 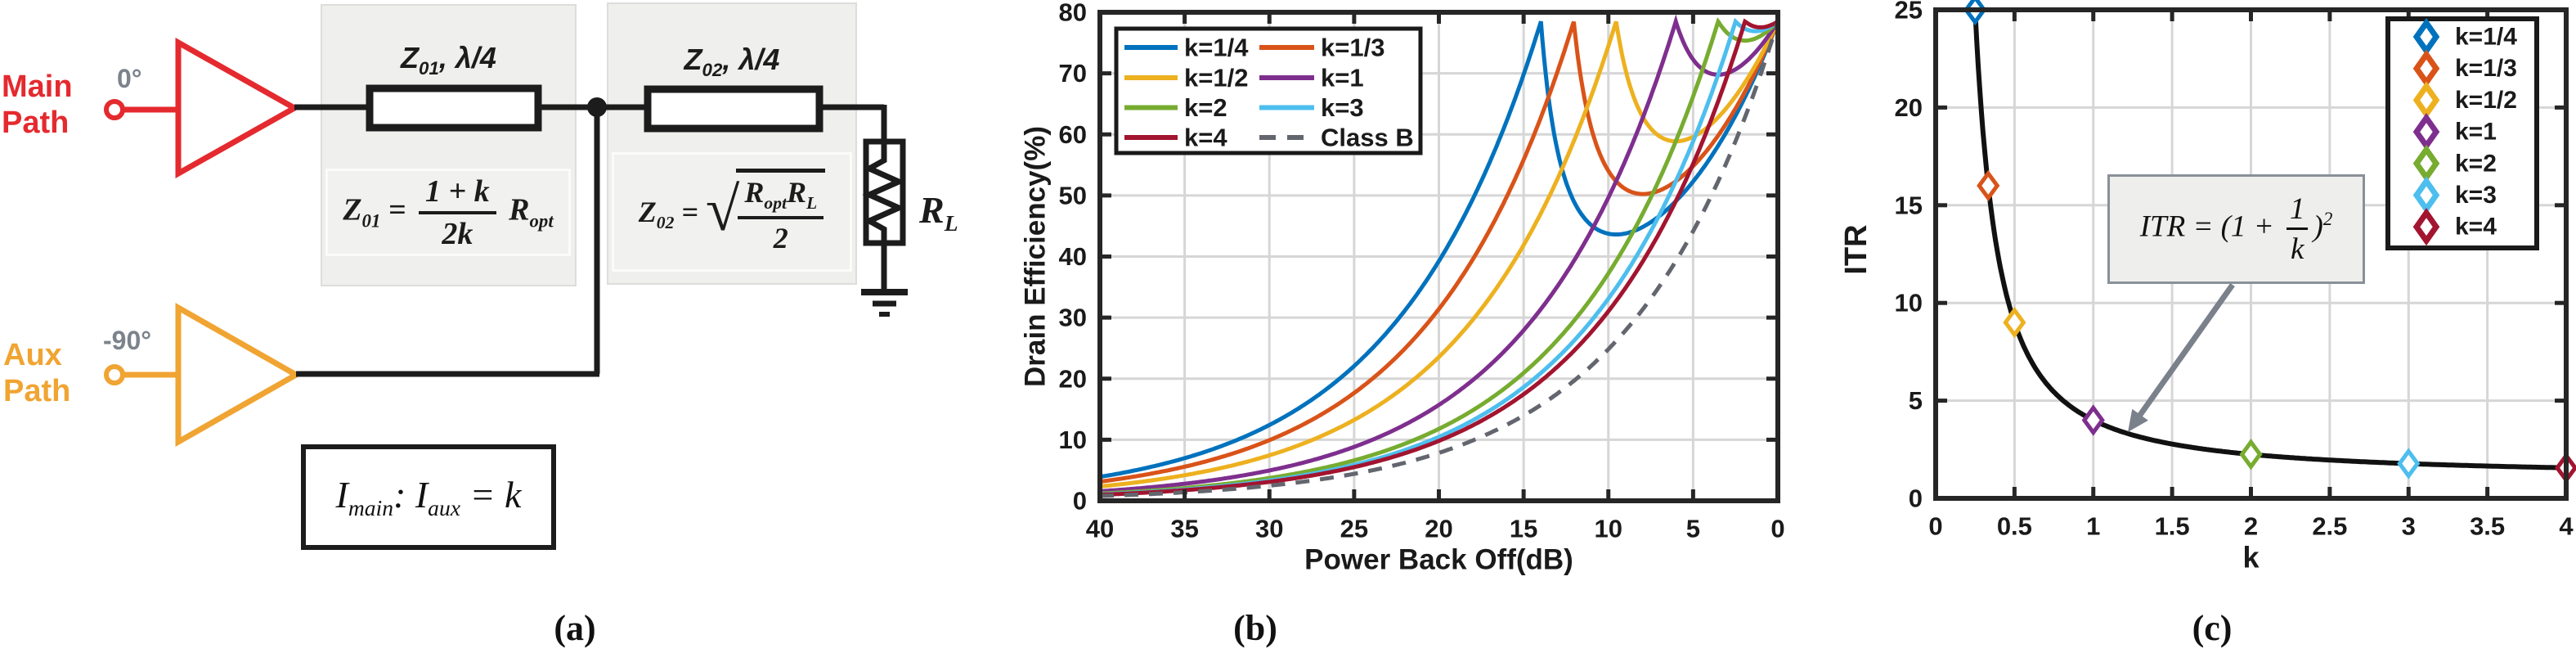 I want to click on junction-dot, so click(x=597, y=107).